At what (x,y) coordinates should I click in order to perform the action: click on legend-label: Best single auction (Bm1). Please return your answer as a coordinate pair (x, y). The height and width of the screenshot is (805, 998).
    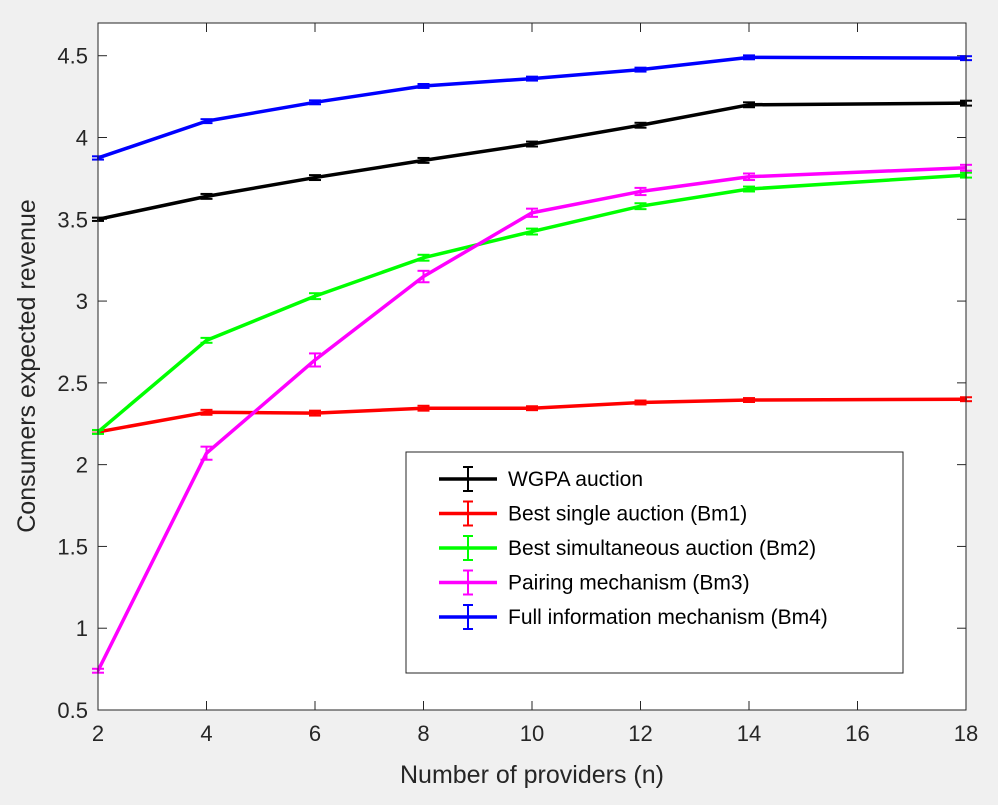
    Looking at the image, I should click on (627, 514).